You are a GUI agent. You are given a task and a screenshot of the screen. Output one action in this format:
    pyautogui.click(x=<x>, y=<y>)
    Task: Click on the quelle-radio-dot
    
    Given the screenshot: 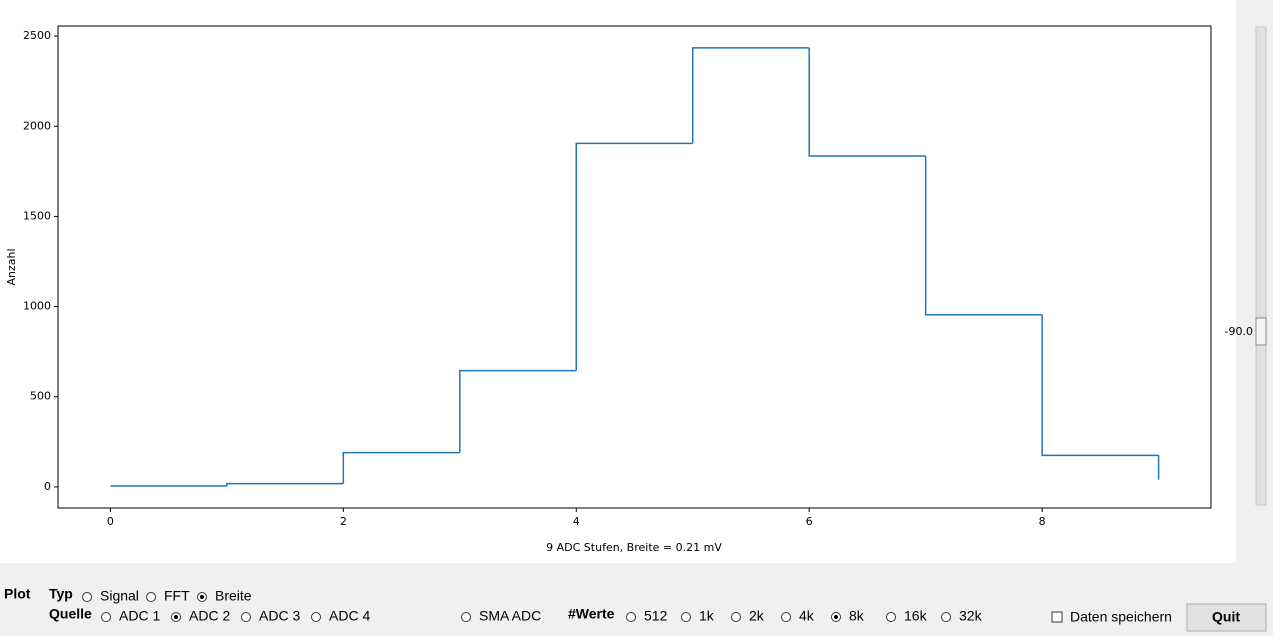 What is the action you would take?
    pyautogui.click(x=176, y=617)
    